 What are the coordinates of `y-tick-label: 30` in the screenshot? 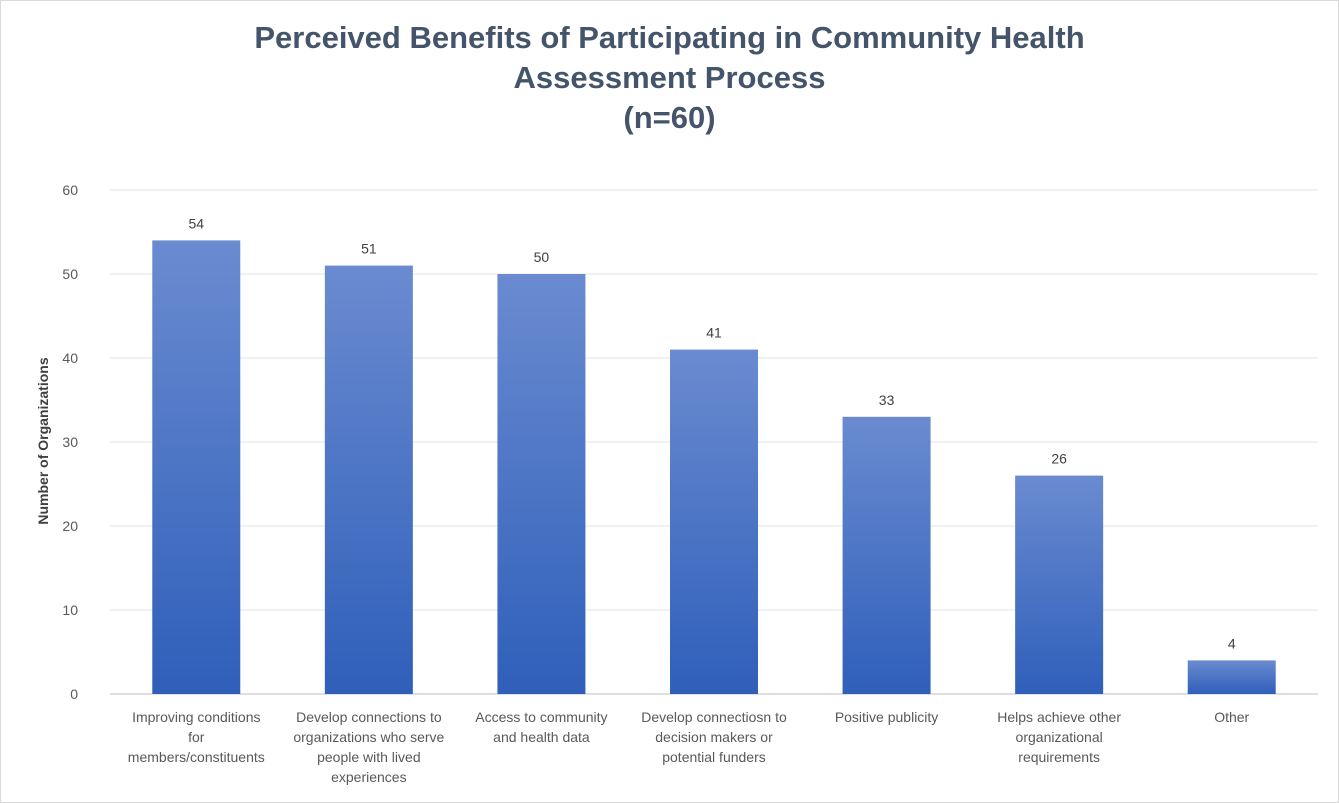 It's located at (70, 442).